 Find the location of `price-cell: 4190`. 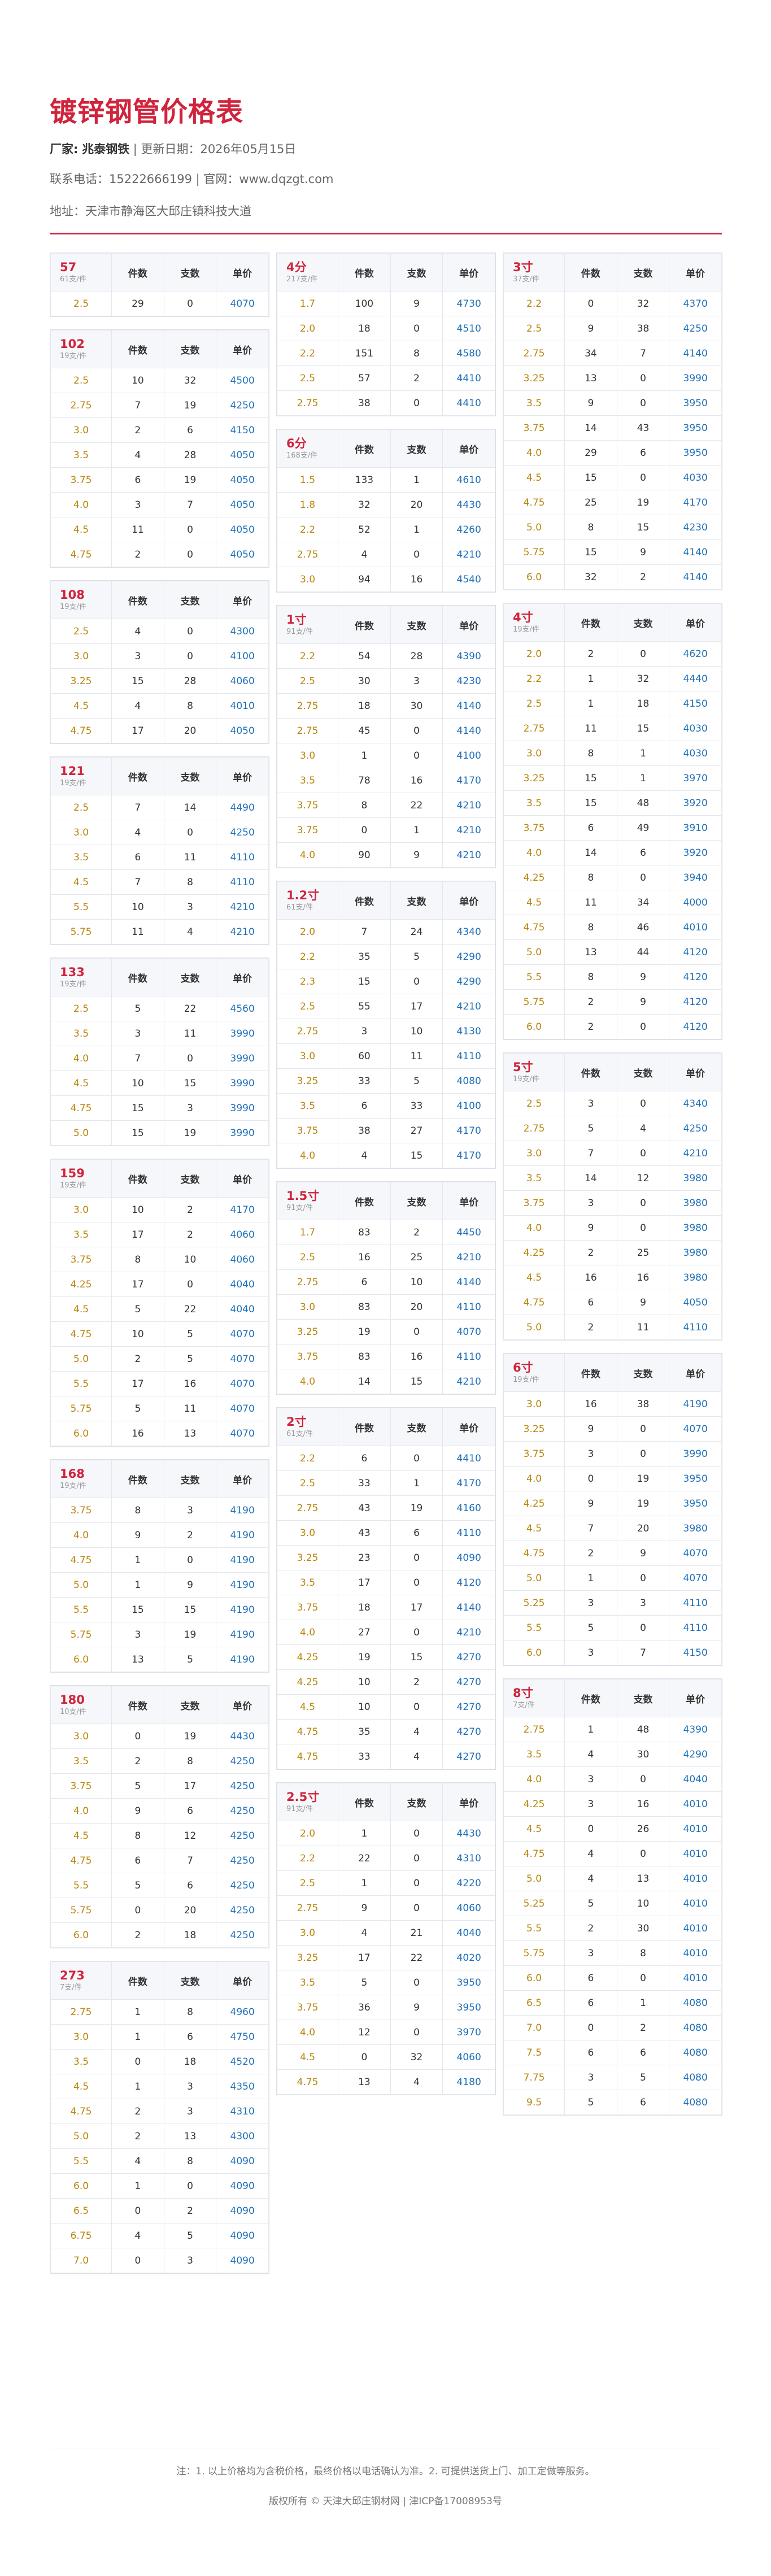

price-cell: 4190 is located at coordinates (695, 1404).